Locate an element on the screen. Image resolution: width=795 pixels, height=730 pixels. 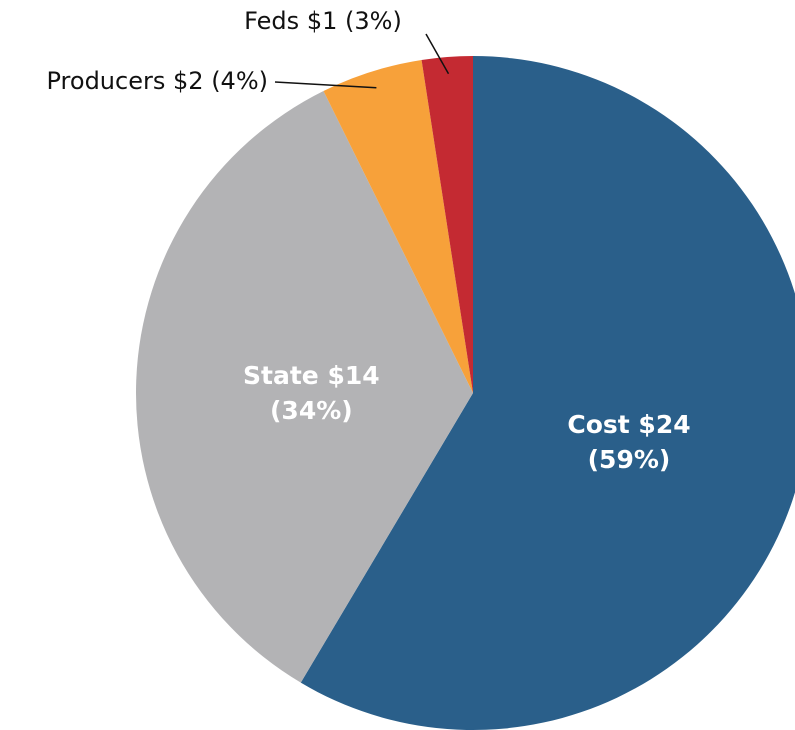
slice-category: Cost is located at coordinates (598, 424).